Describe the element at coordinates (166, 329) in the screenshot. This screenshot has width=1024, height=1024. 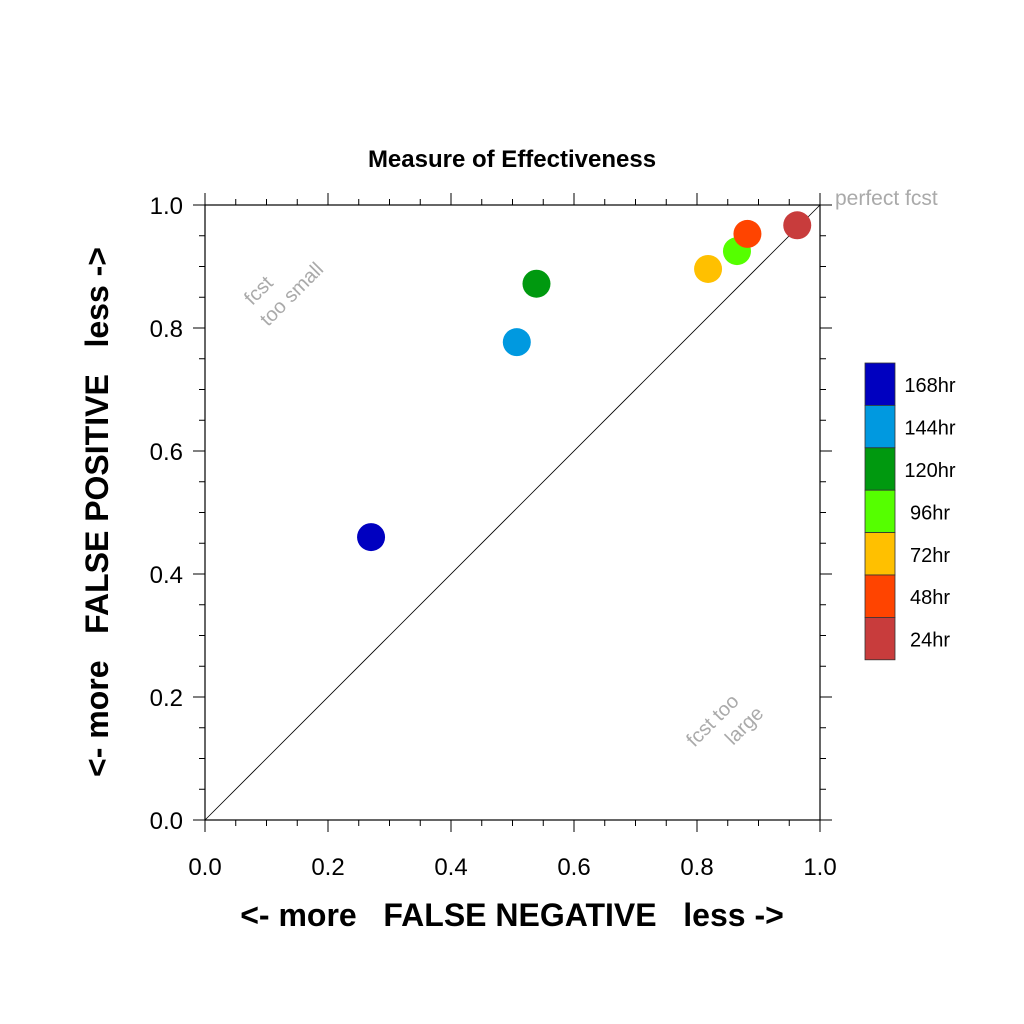
I see `y-tick-label: 0.8` at that location.